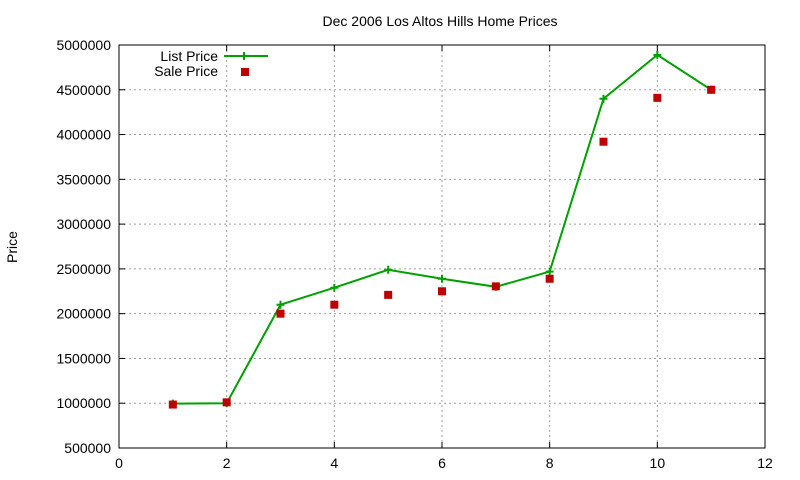  What do you see at coordinates (83, 224) in the screenshot?
I see `y-tick-label: 3000000` at bounding box center [83, 224].